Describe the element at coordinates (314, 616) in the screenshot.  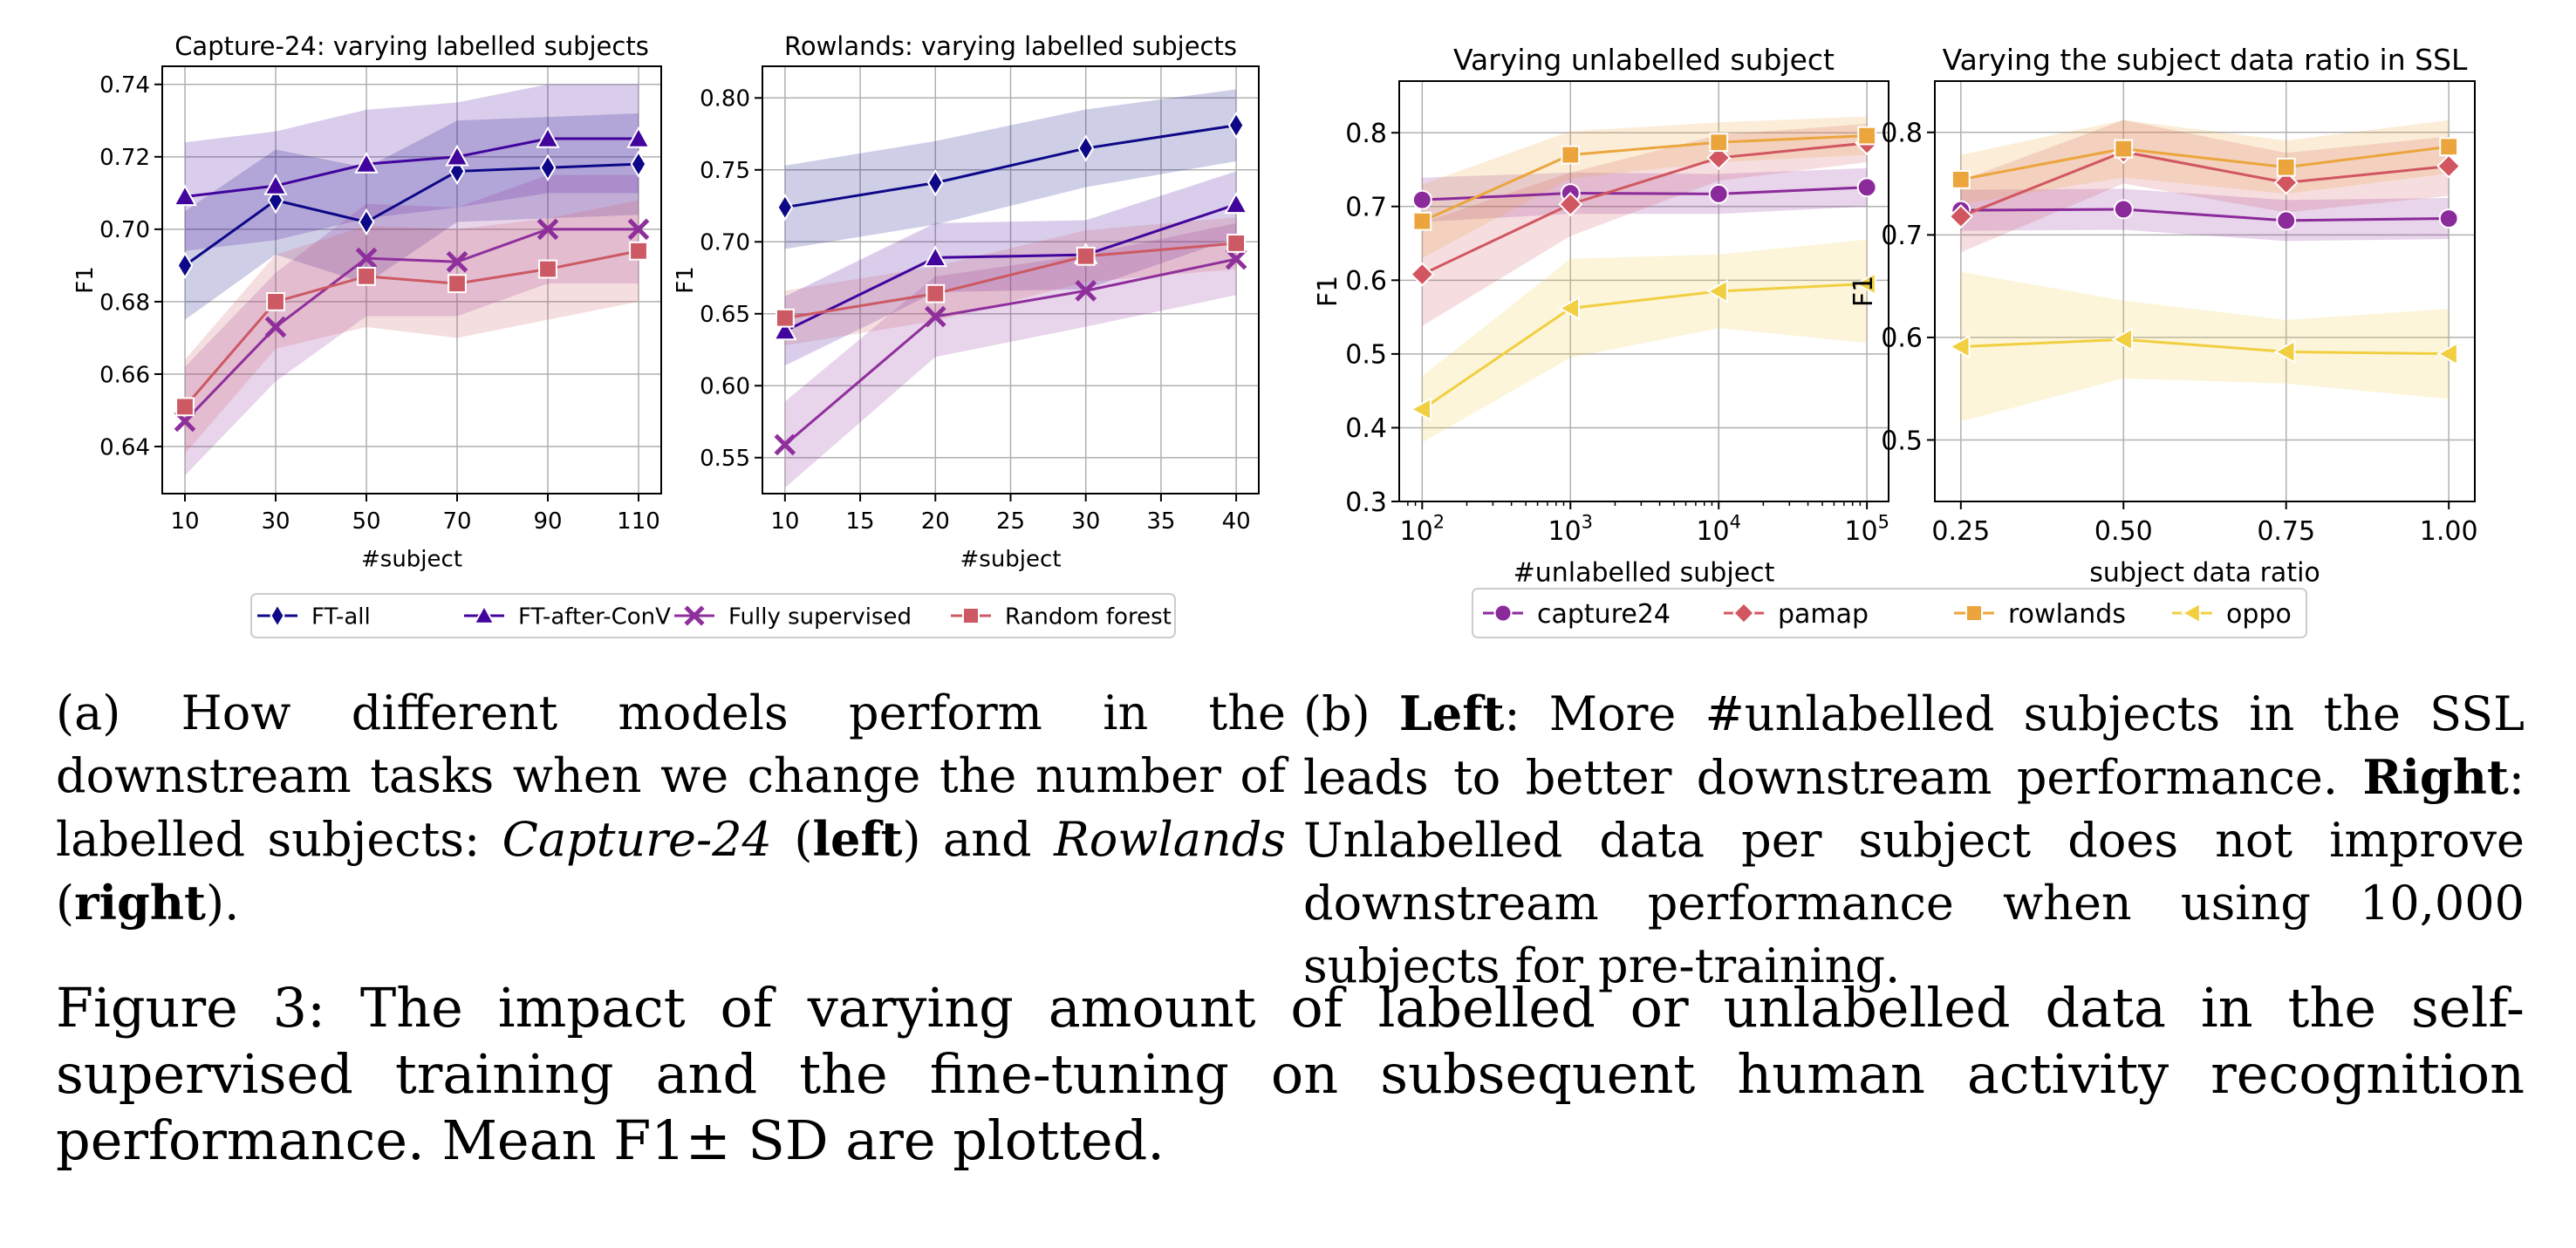
I see `legend-item: FT-all` at that location.